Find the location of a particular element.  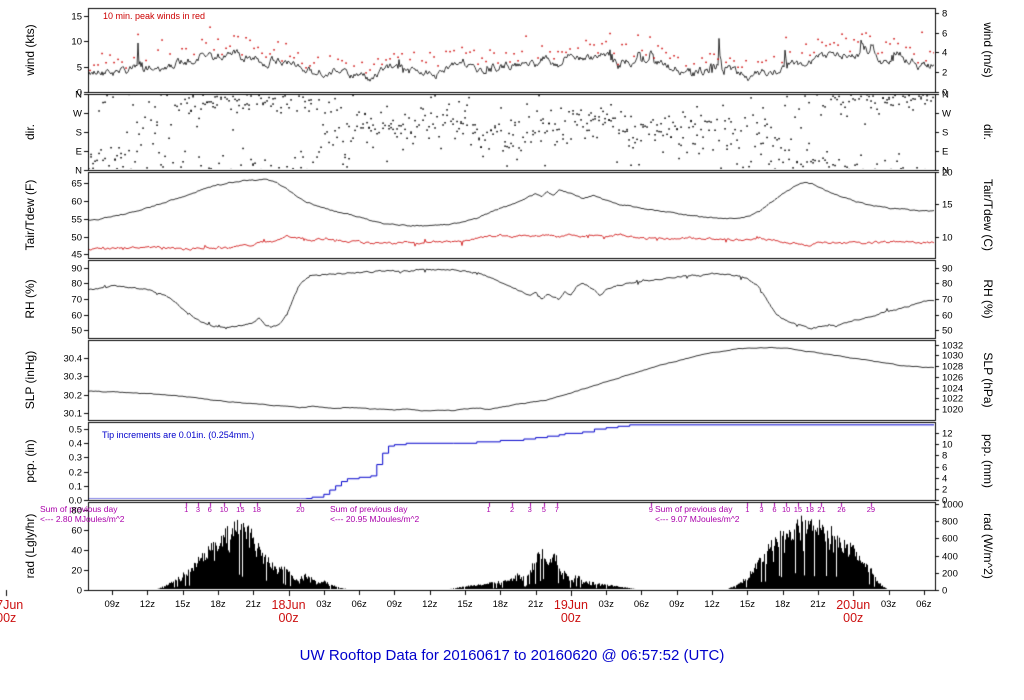

date-tick-label: 18Jun 00z is located at coordinates (288, 611).